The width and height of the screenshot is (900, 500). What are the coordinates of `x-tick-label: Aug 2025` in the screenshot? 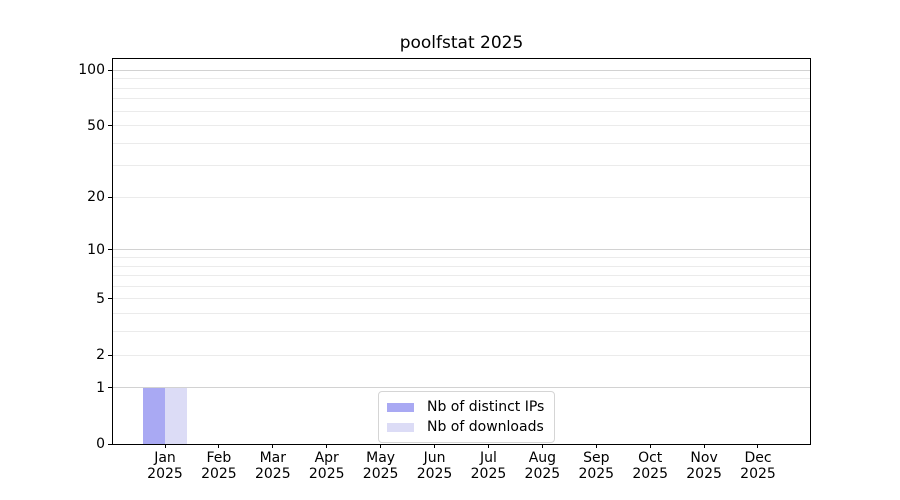 It's located at (542, 466).